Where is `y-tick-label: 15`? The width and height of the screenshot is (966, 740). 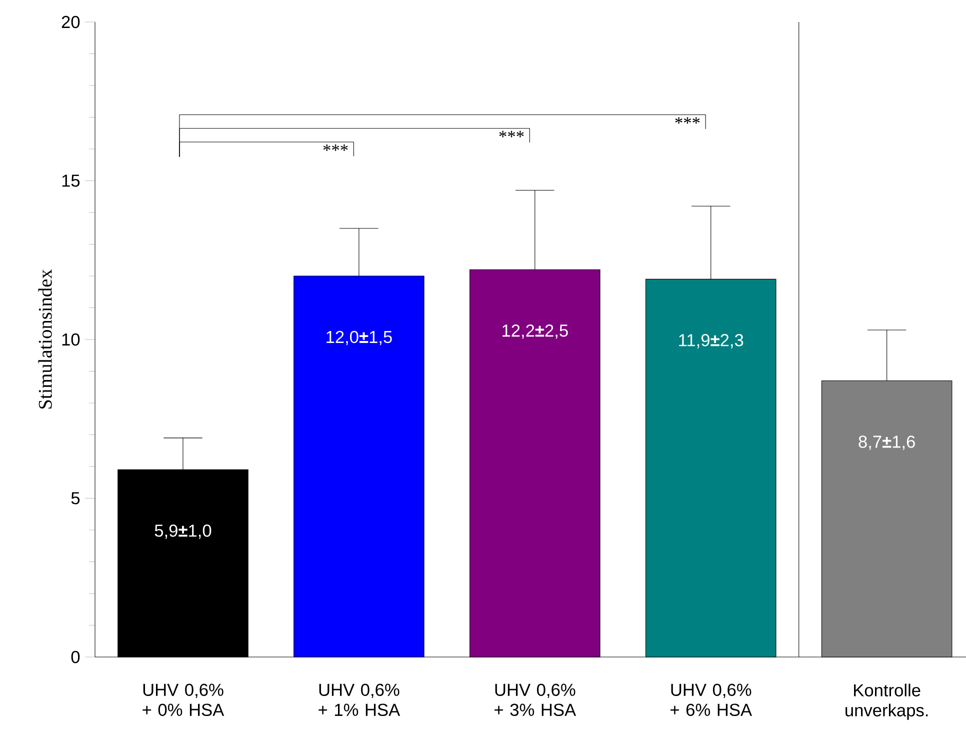 y-tick-label: 15 is located at coordinates (71, 180).